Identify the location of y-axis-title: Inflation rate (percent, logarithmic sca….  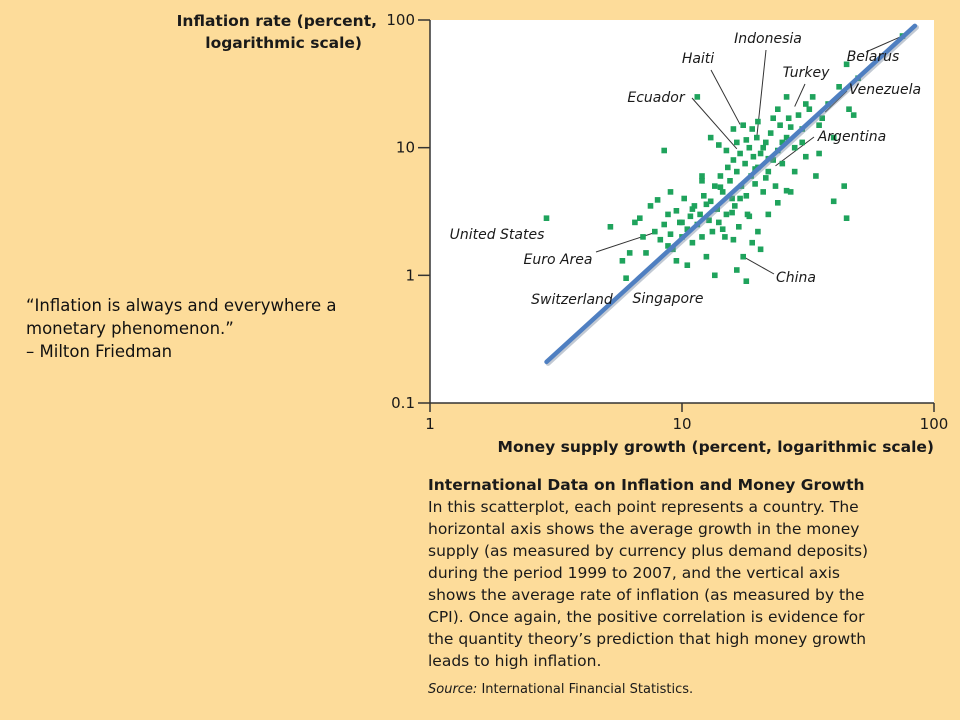
(277, 32).